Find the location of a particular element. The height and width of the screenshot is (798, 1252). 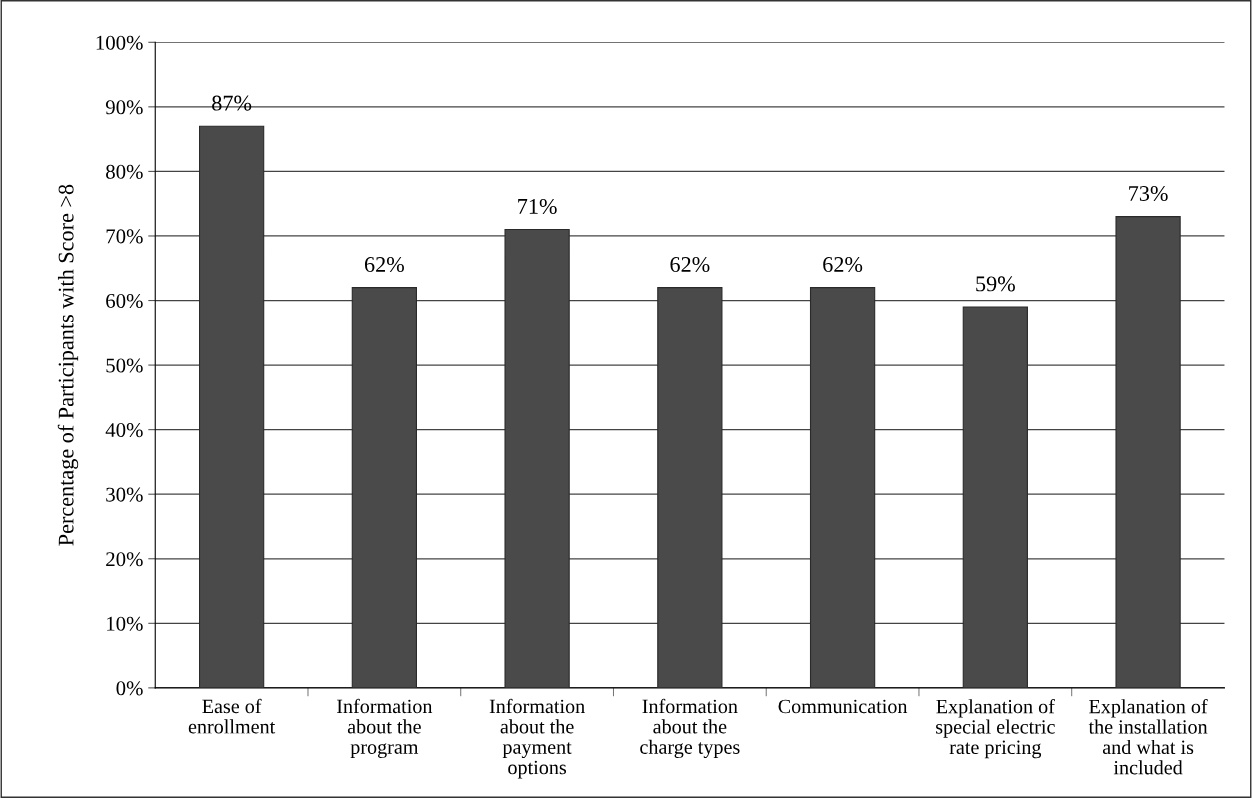

y-tick-label: 100% is located at coordinates (119, 42).